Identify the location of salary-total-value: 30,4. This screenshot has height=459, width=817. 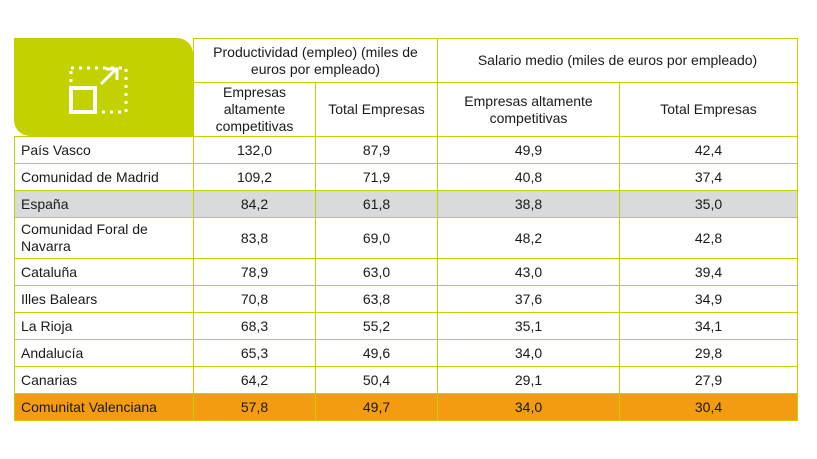
(708, 407).